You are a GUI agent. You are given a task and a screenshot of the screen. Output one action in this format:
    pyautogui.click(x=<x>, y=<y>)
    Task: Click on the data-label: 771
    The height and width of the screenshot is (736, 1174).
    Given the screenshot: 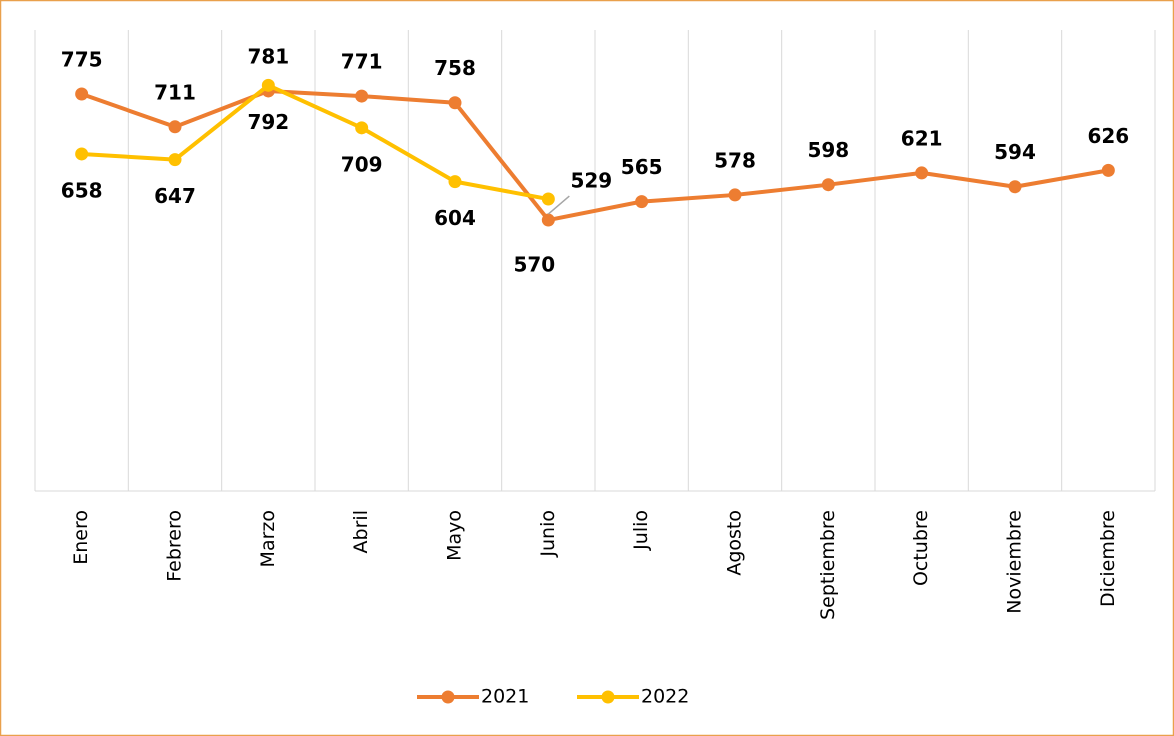 What is the action you would take?
    pyautogui.click(x=362, y=62)
    